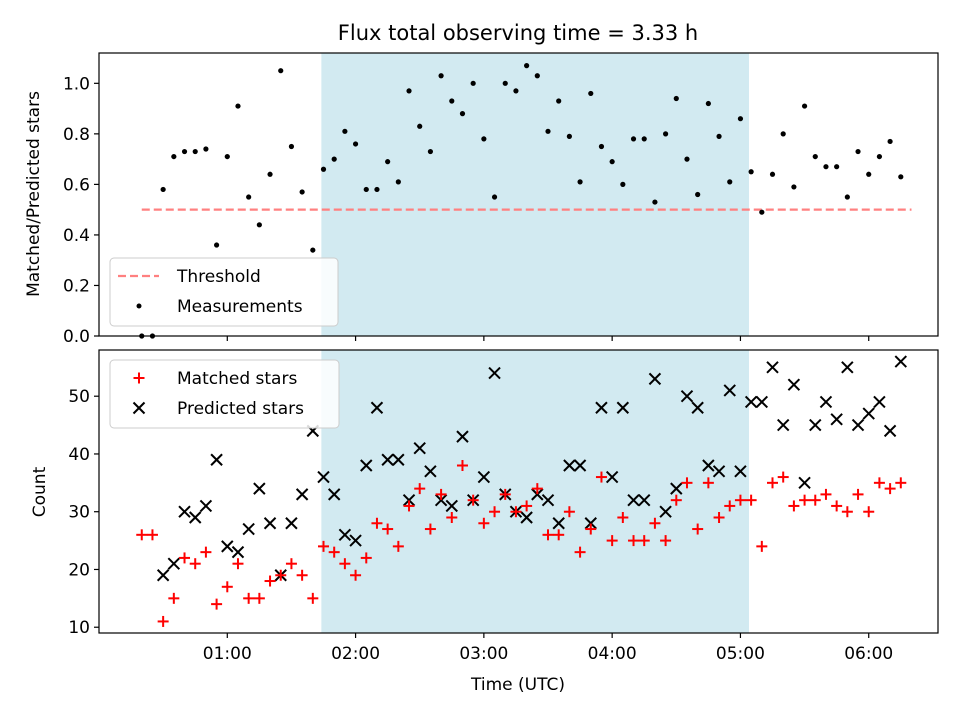  What do you see at coordinates (139, 378) in the screenshot?
I see `legend-matched-swatch` at bounding box center [139, 378].